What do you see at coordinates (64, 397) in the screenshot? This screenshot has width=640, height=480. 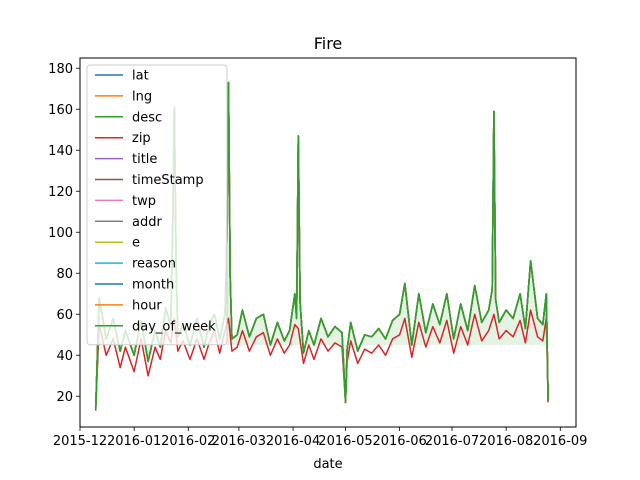 I see `y-tick-label: 20` at bounding box center [64, 397].